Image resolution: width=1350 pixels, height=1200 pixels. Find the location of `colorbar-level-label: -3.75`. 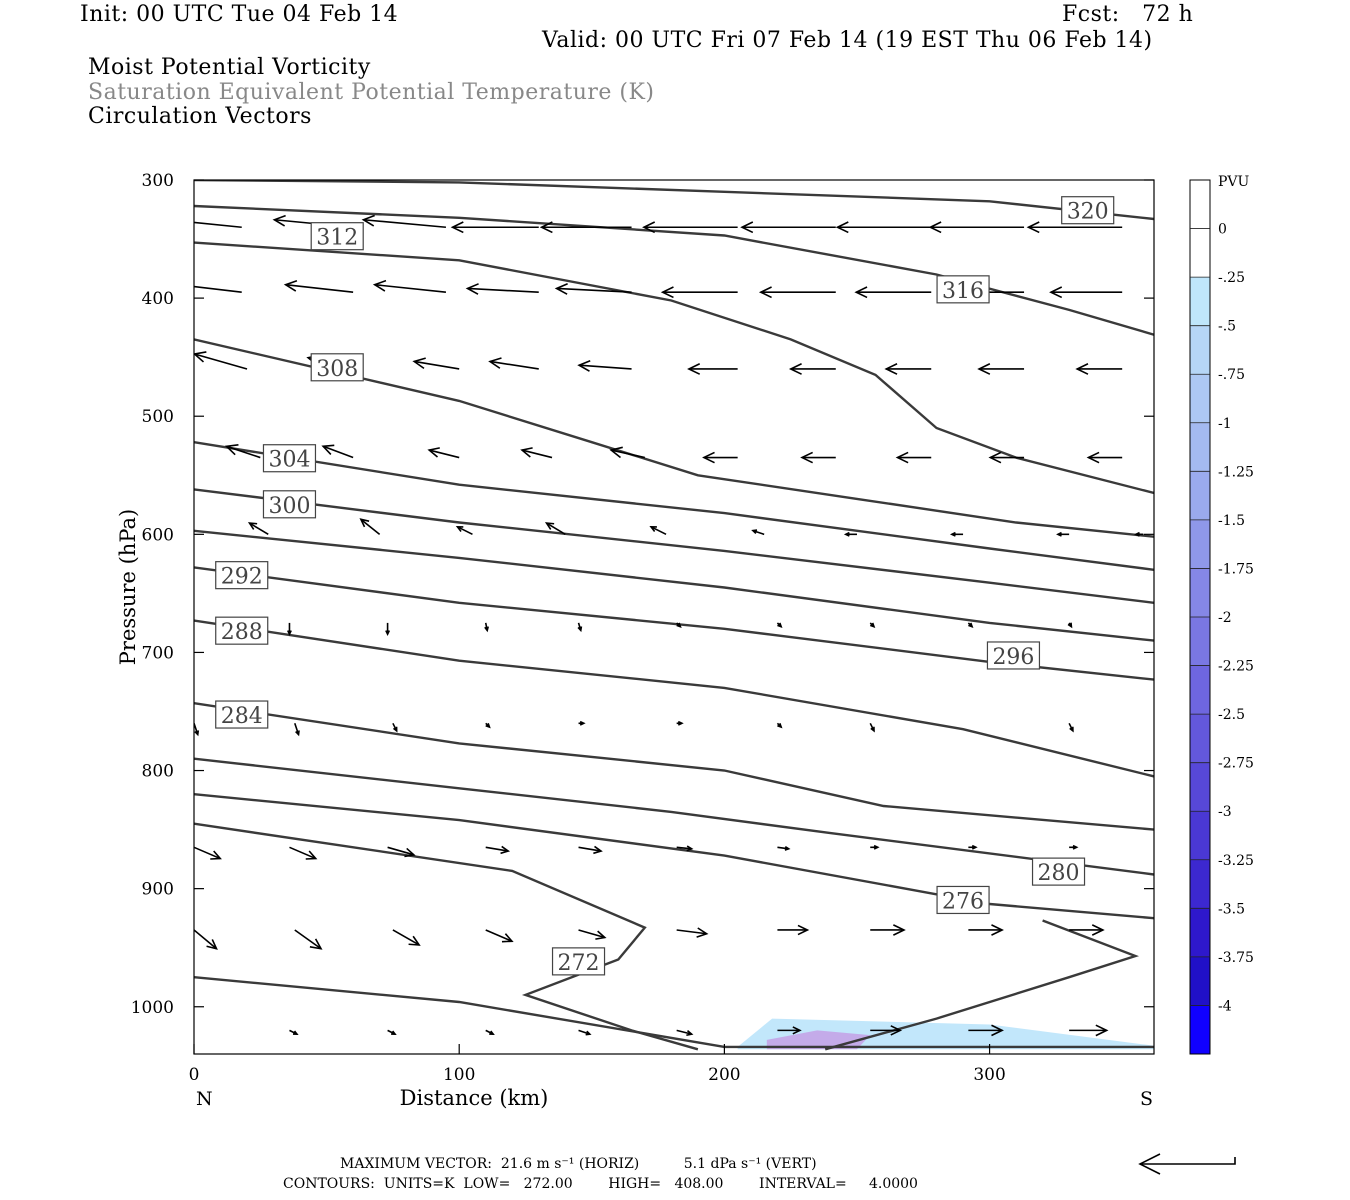

colorbar-level-label: -3.75 is located at coordinates (1236, 958).